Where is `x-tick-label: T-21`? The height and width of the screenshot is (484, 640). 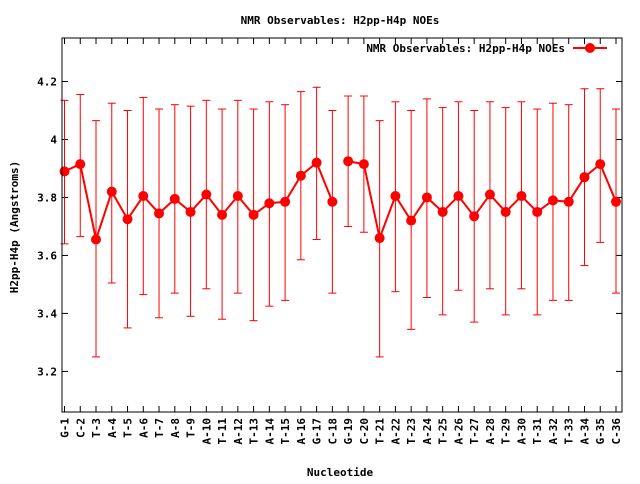
x-tick-label: T-21 is located at coordinates (380, 431).